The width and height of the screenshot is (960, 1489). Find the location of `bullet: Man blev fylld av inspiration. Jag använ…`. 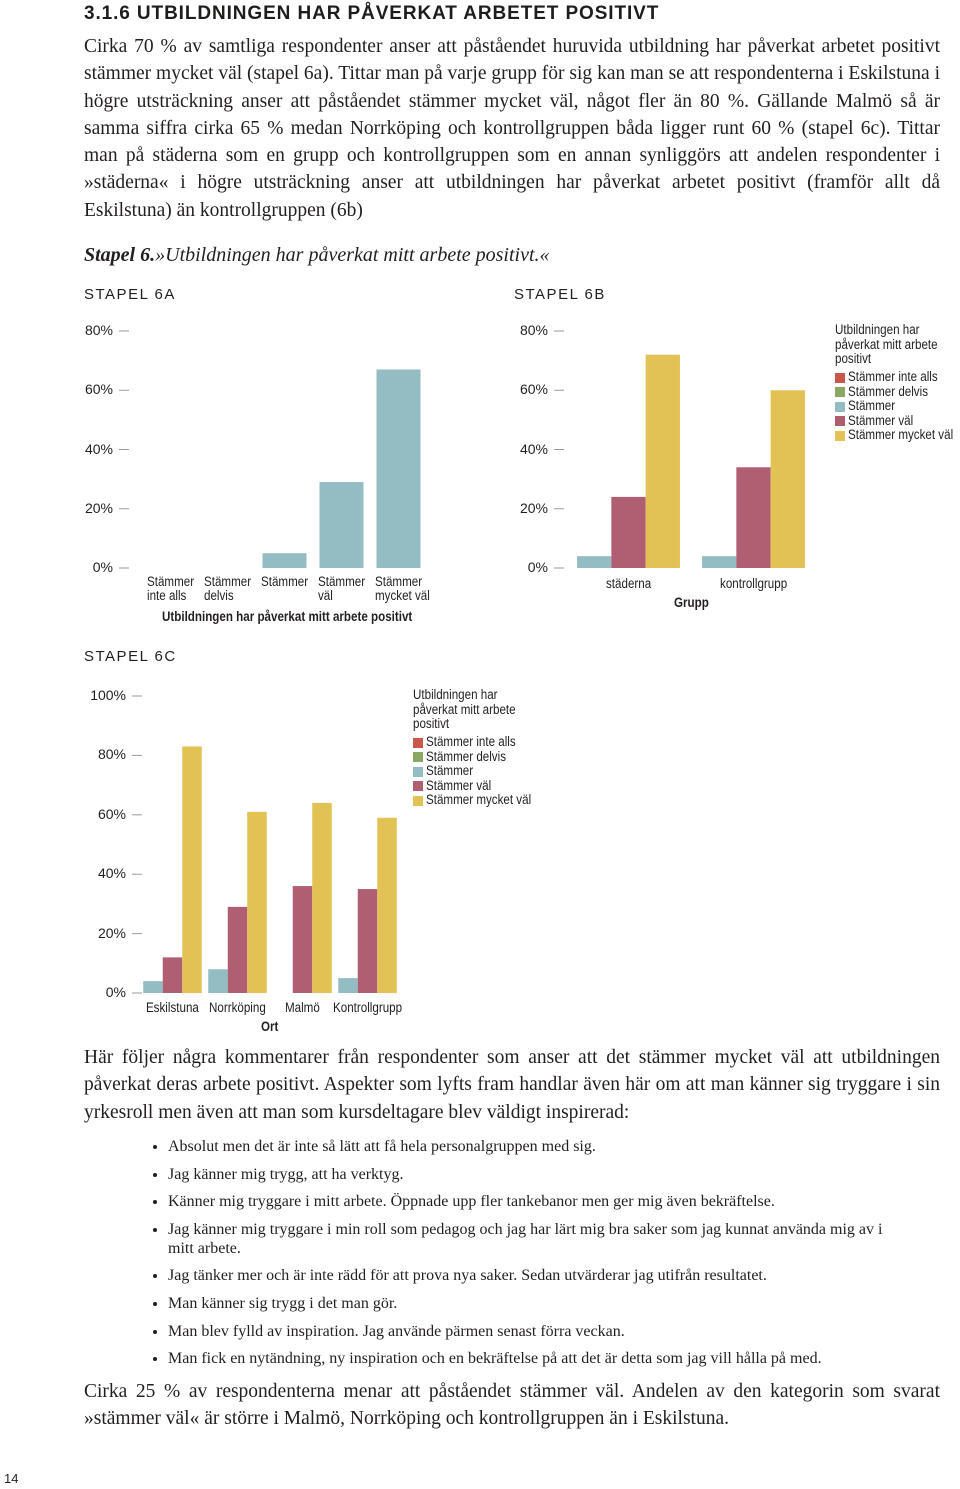

bullet: Man blev fylld av inspiration. Jag använ… is located at coordinates (538, 1331).